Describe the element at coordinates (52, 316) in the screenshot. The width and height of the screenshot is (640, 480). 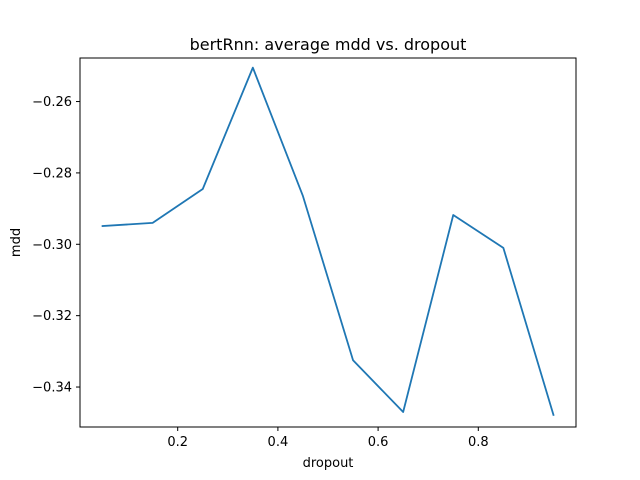
I see `y-tick-label-3: −0.32` at that location.